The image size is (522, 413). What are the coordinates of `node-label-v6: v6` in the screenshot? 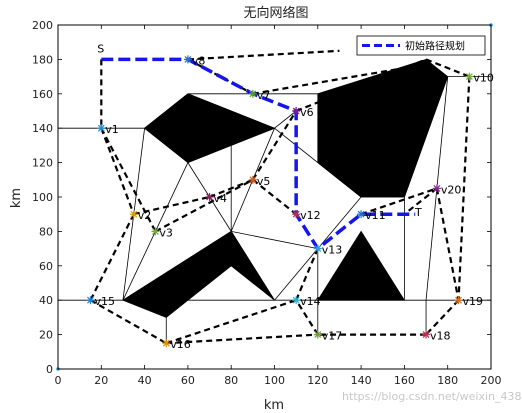 It's located at (307, 112).